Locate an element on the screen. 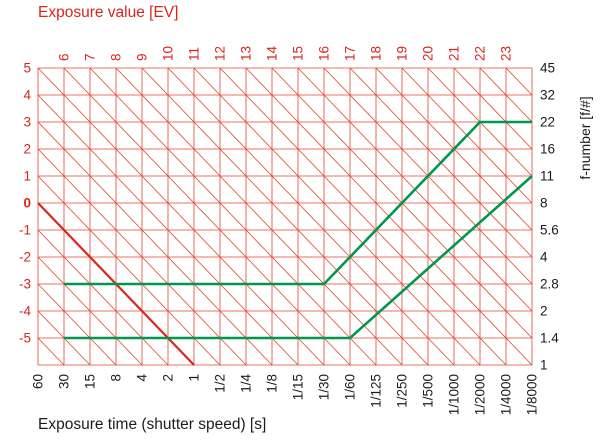  f-number-tick-label: 11 is located at coordinates (547, 176).